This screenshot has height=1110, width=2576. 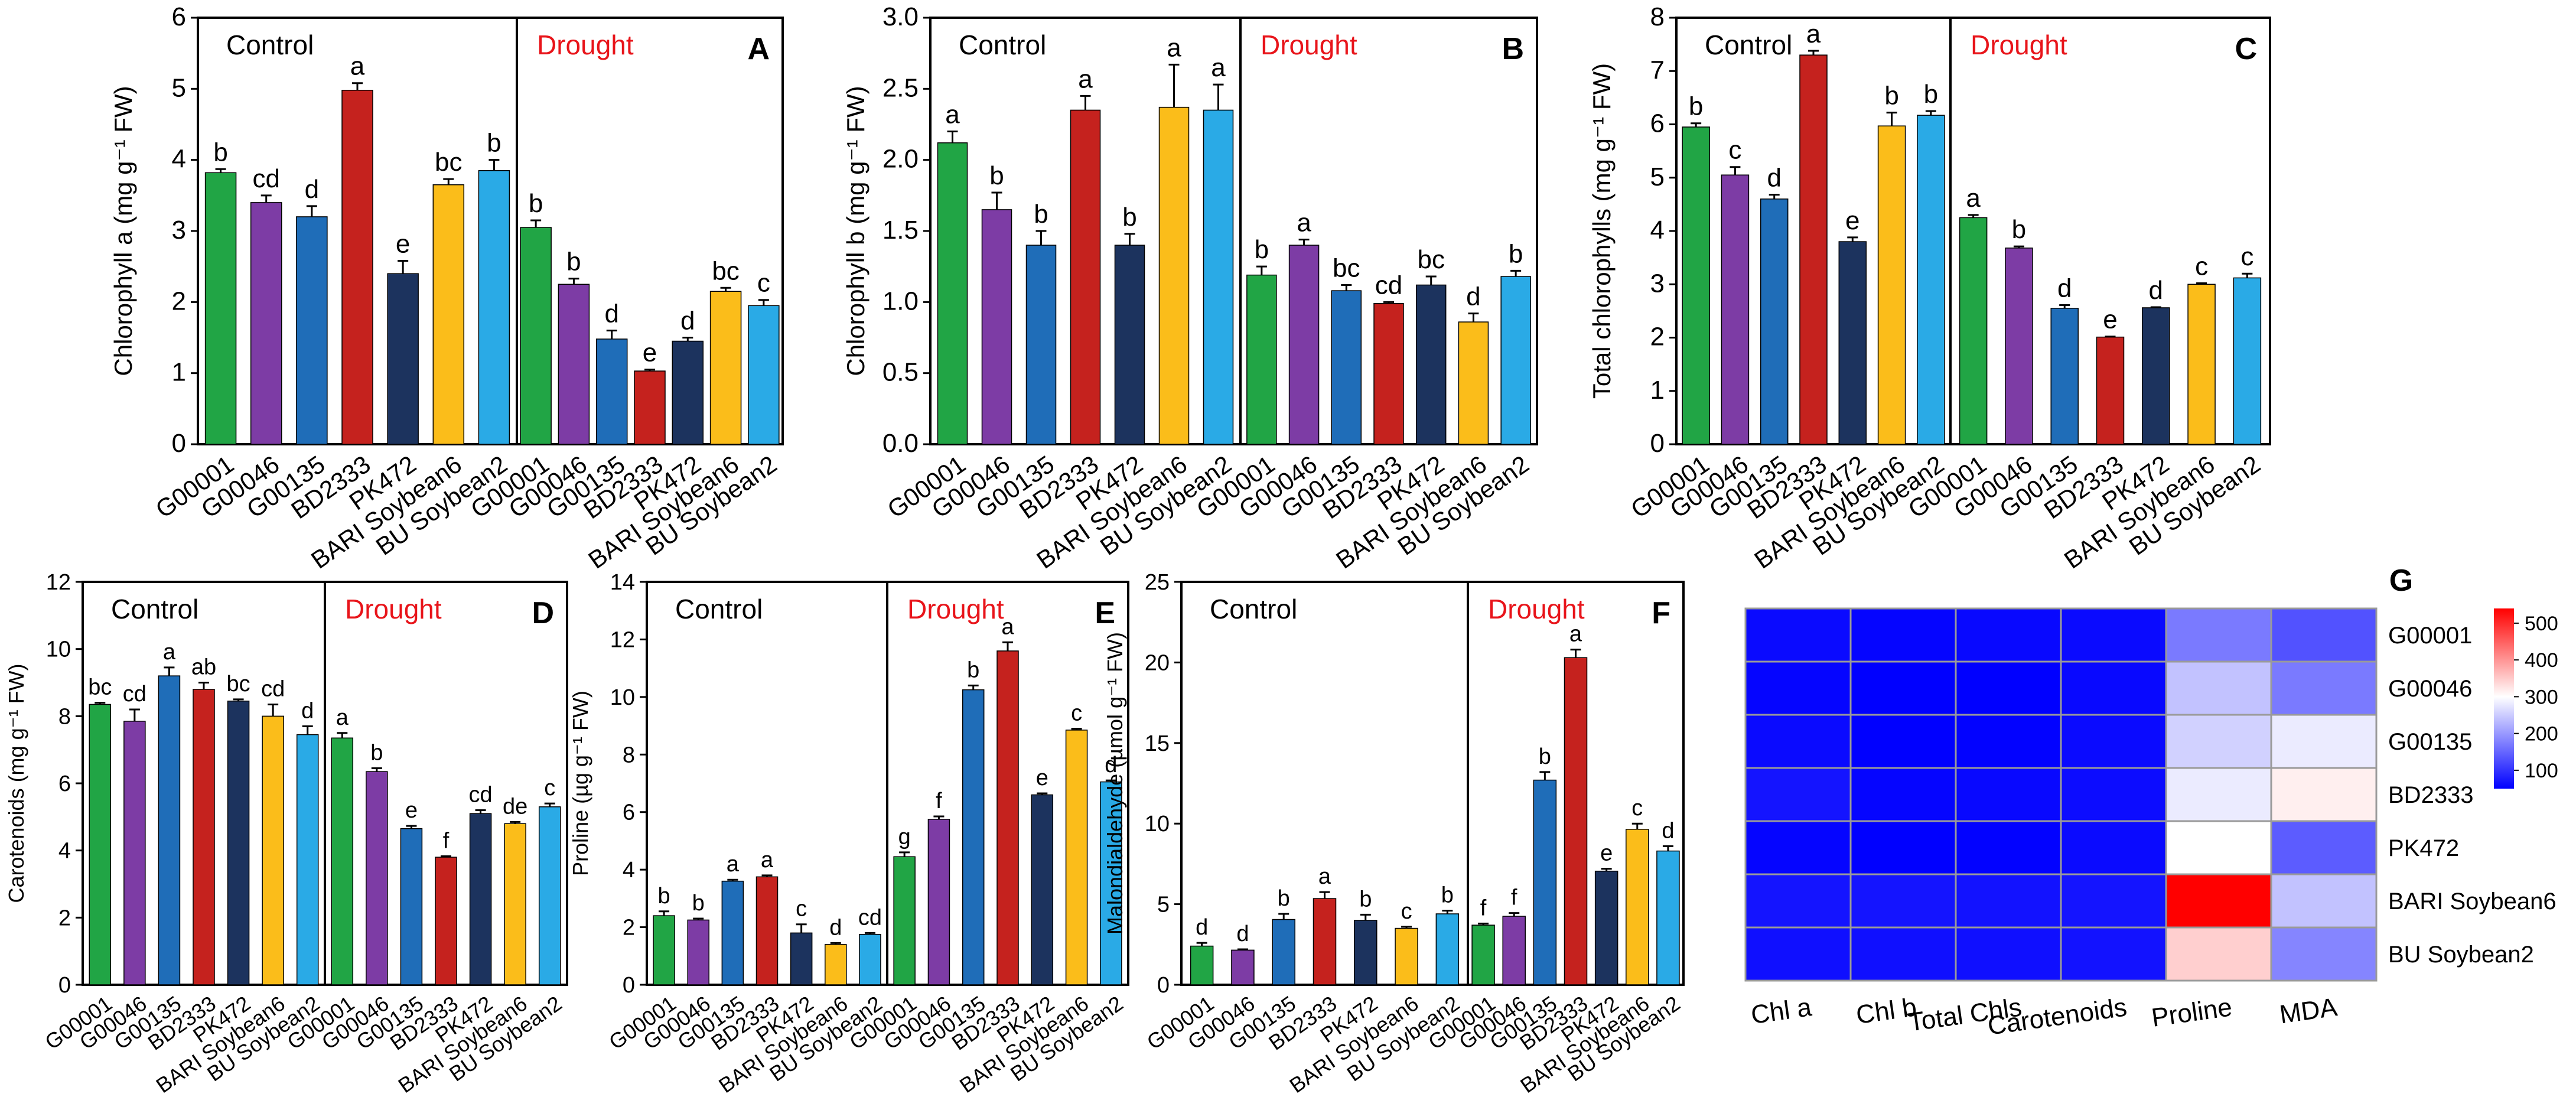 I want to click on panel-letter: E, so click(x=1105, y=613).